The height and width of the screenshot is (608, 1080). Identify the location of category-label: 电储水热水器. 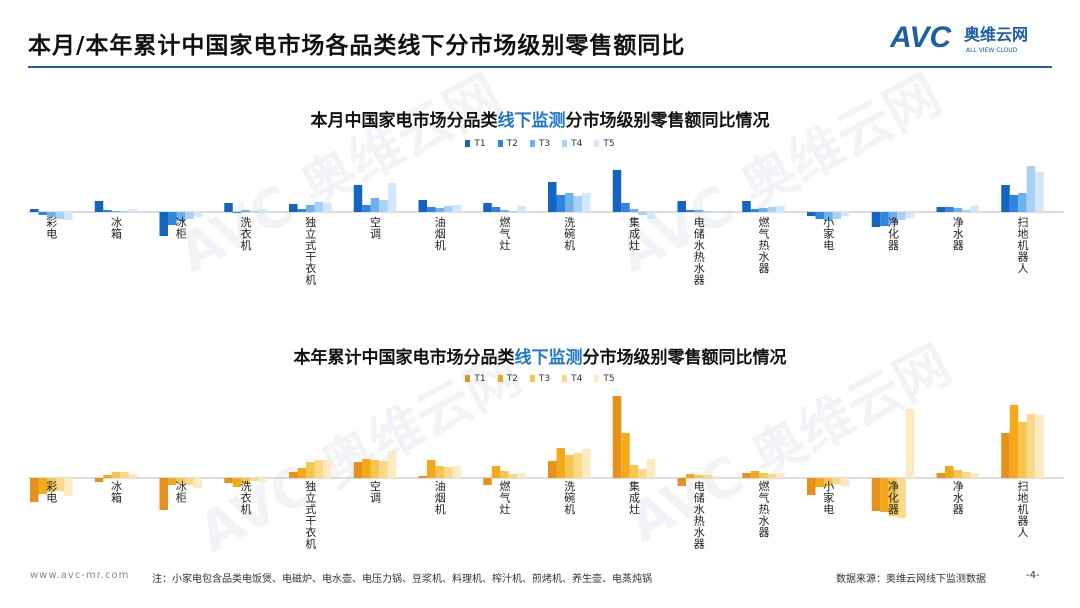
(699, 515).